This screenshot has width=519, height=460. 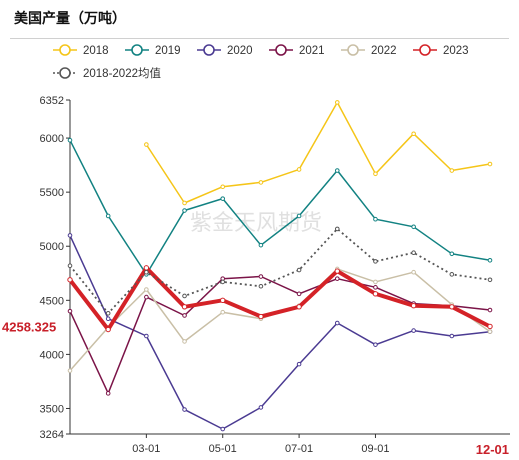 I want to click on legend-label: 2019, so click(x=168, y=51).